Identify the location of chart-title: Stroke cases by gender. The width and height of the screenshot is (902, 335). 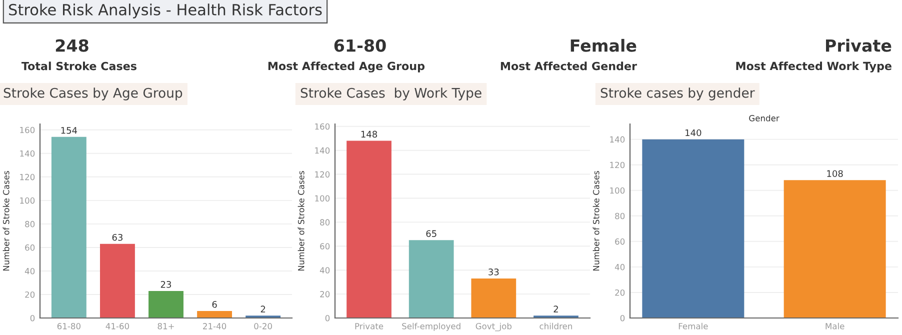
(677, 94).